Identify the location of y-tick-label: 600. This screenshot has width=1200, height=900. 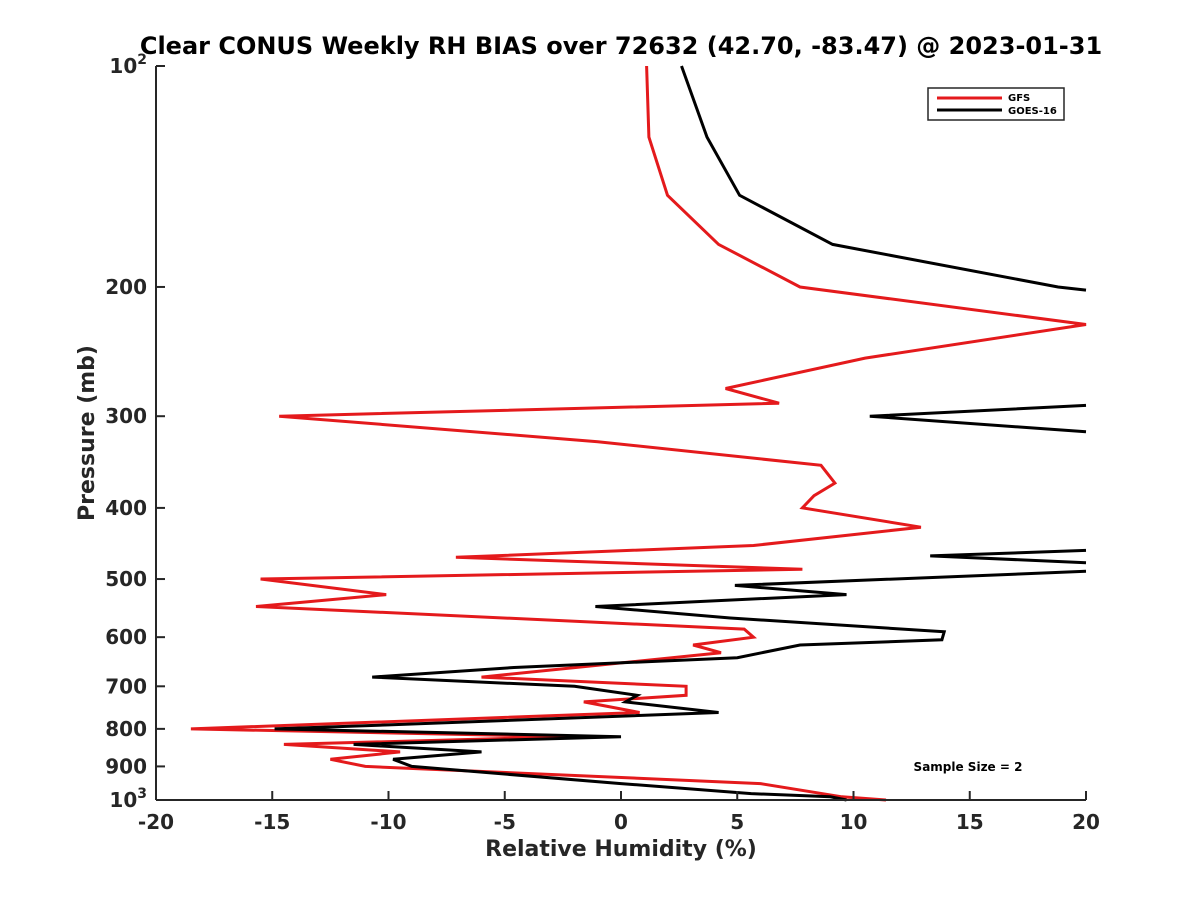
(126, 637).